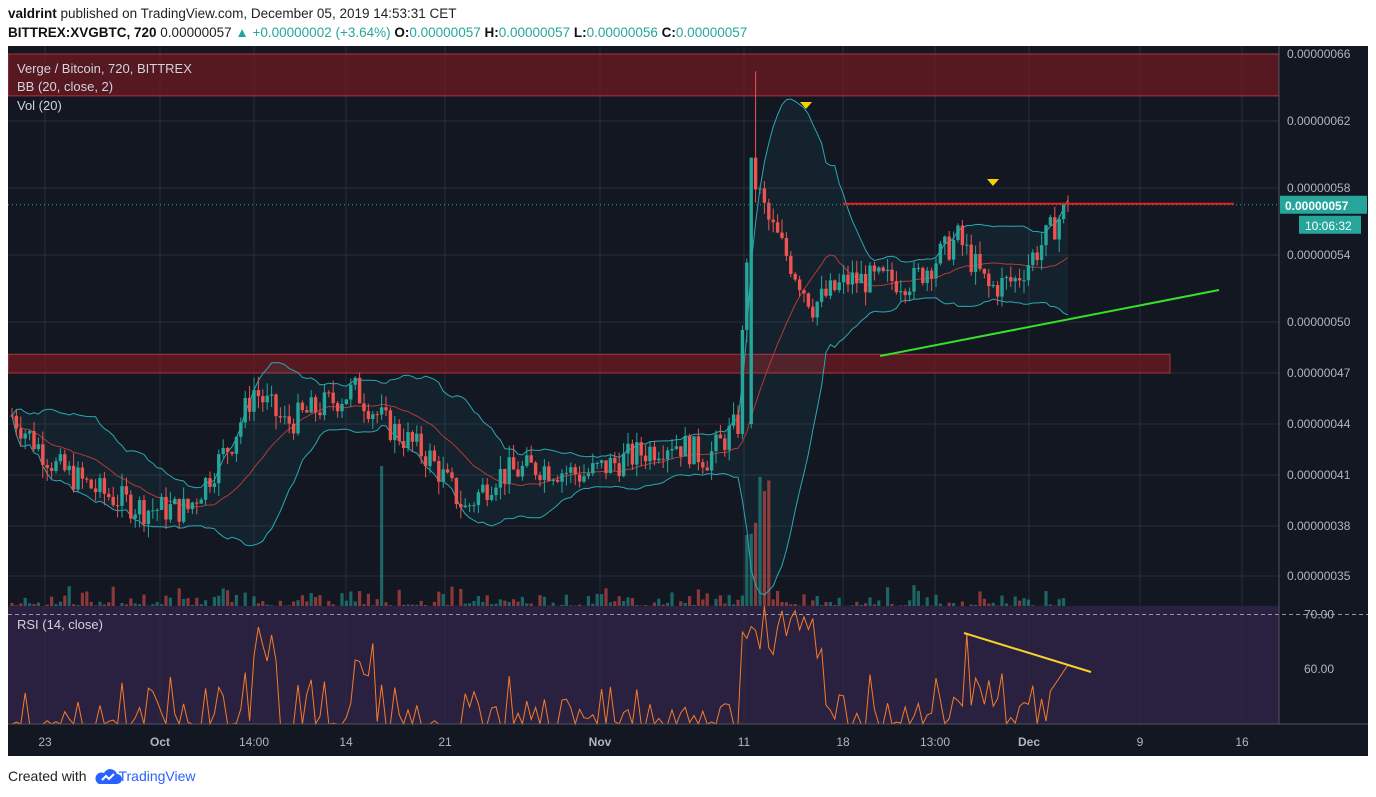 The image size is (1376, 797). I want to click on zone-support-zone, so click(589, 363).